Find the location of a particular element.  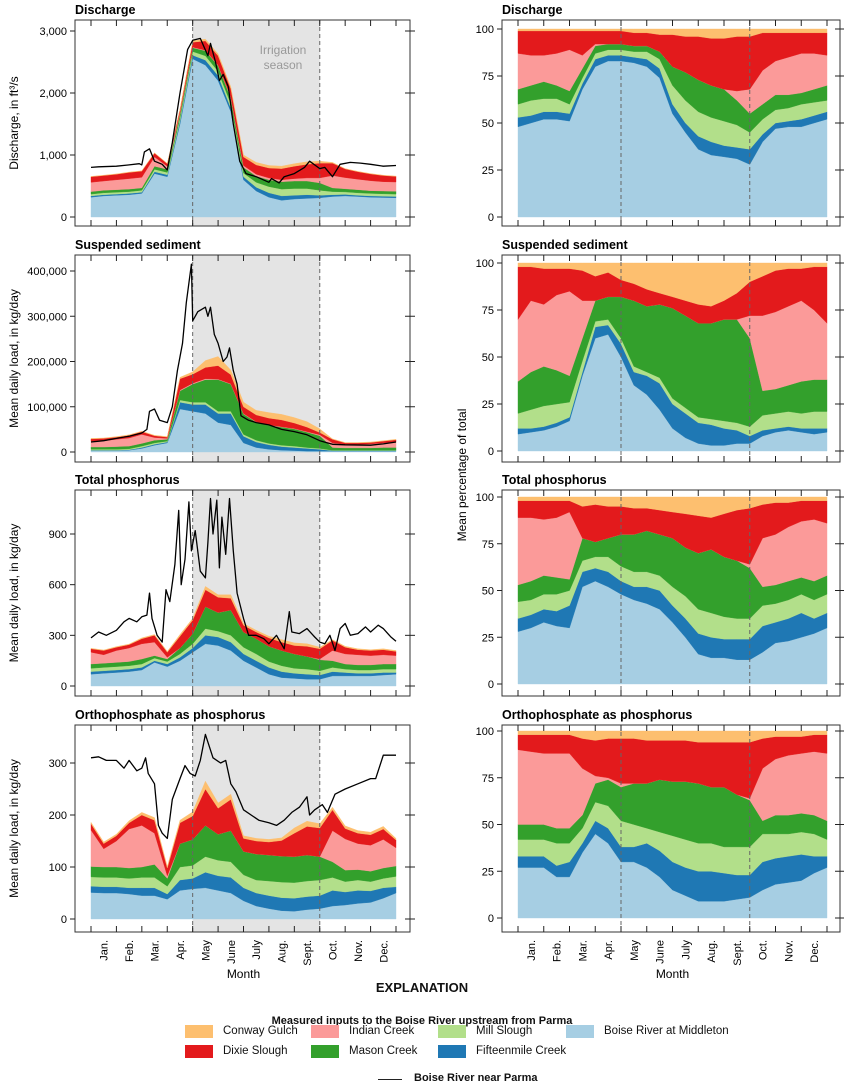

panel-suspended-sediment-percent: Suspended sediment 0 25 50 75 100 is located at coordinates (660, 350).